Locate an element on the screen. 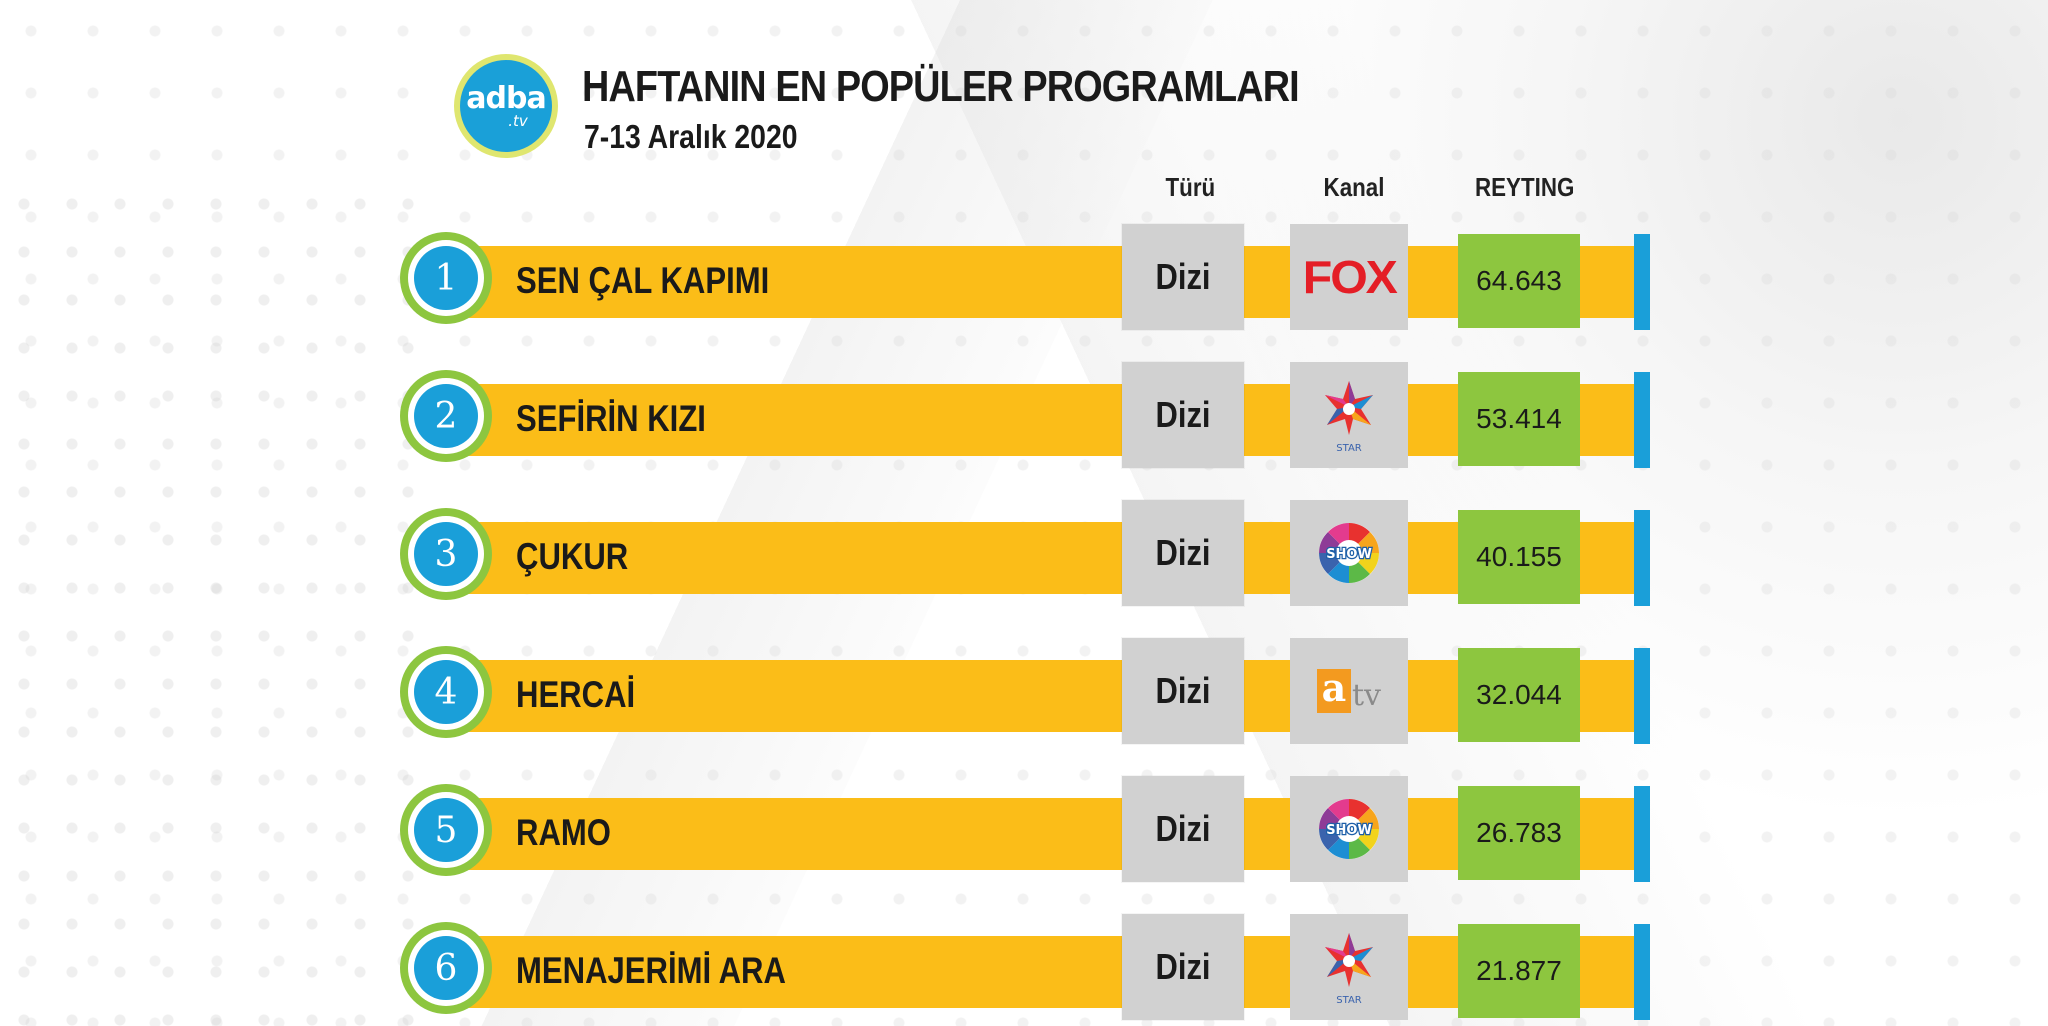  ranking-row: 2 SEFİRİN KIZI Dizi STAR 53.414 is located at coordinates (1025, 415).